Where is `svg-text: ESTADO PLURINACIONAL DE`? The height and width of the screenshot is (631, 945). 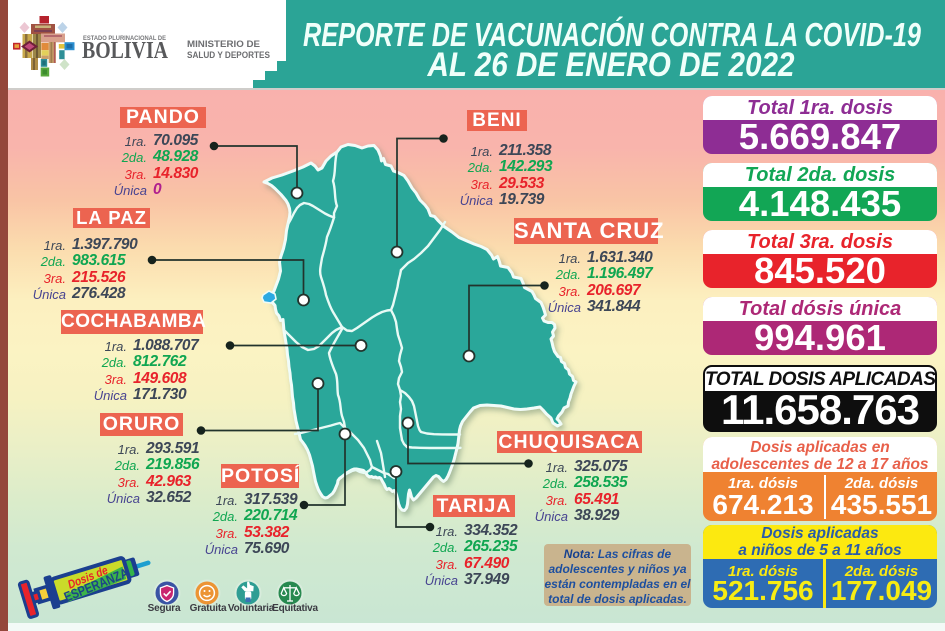 svg-text: ESTADO PLURINACIONAL DE is located at coordinates (125, 38).